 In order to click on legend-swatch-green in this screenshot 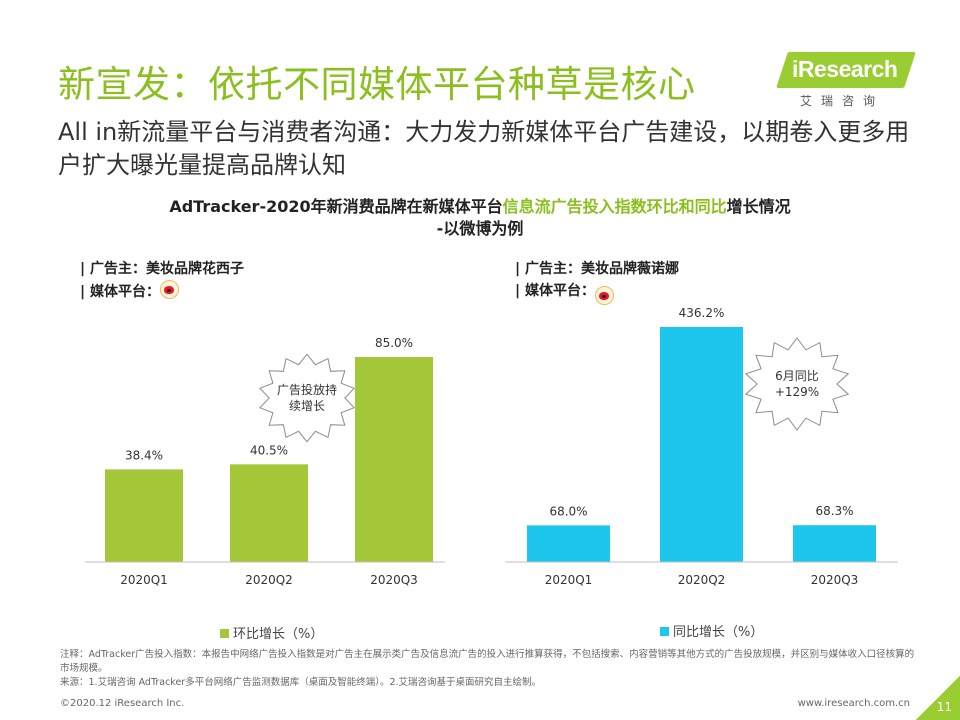, I will do `click(224, 633)`.